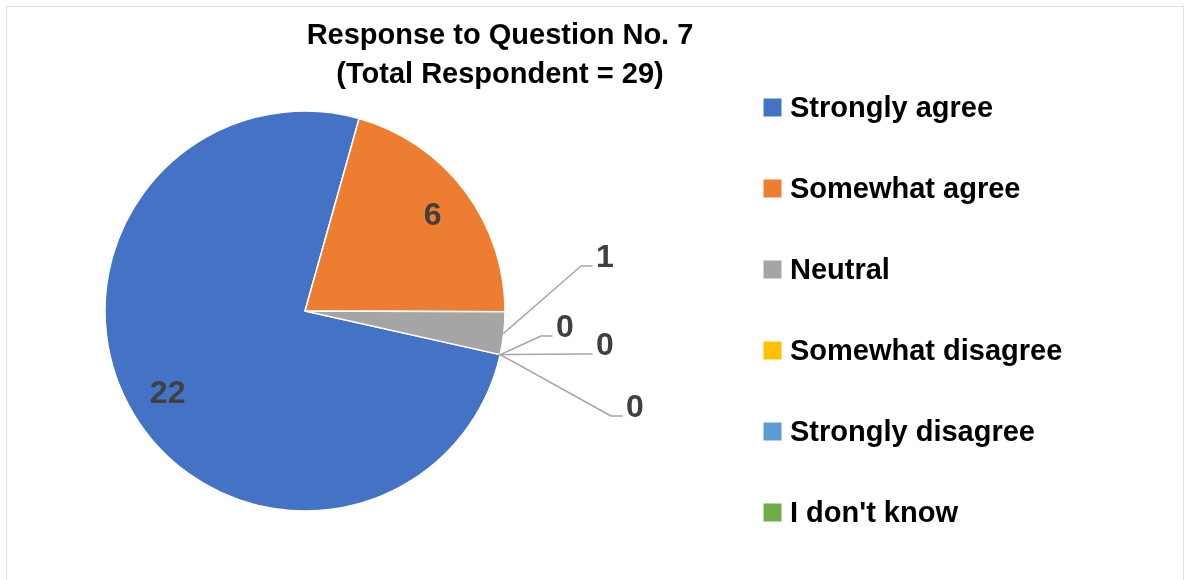 Image resolution: width=1185 pixels, height=580 pixels. What do you see at coordinates (874, 511) in the screenshot?
I see `legend-label: I don't know` at bounding box center [874, 511].